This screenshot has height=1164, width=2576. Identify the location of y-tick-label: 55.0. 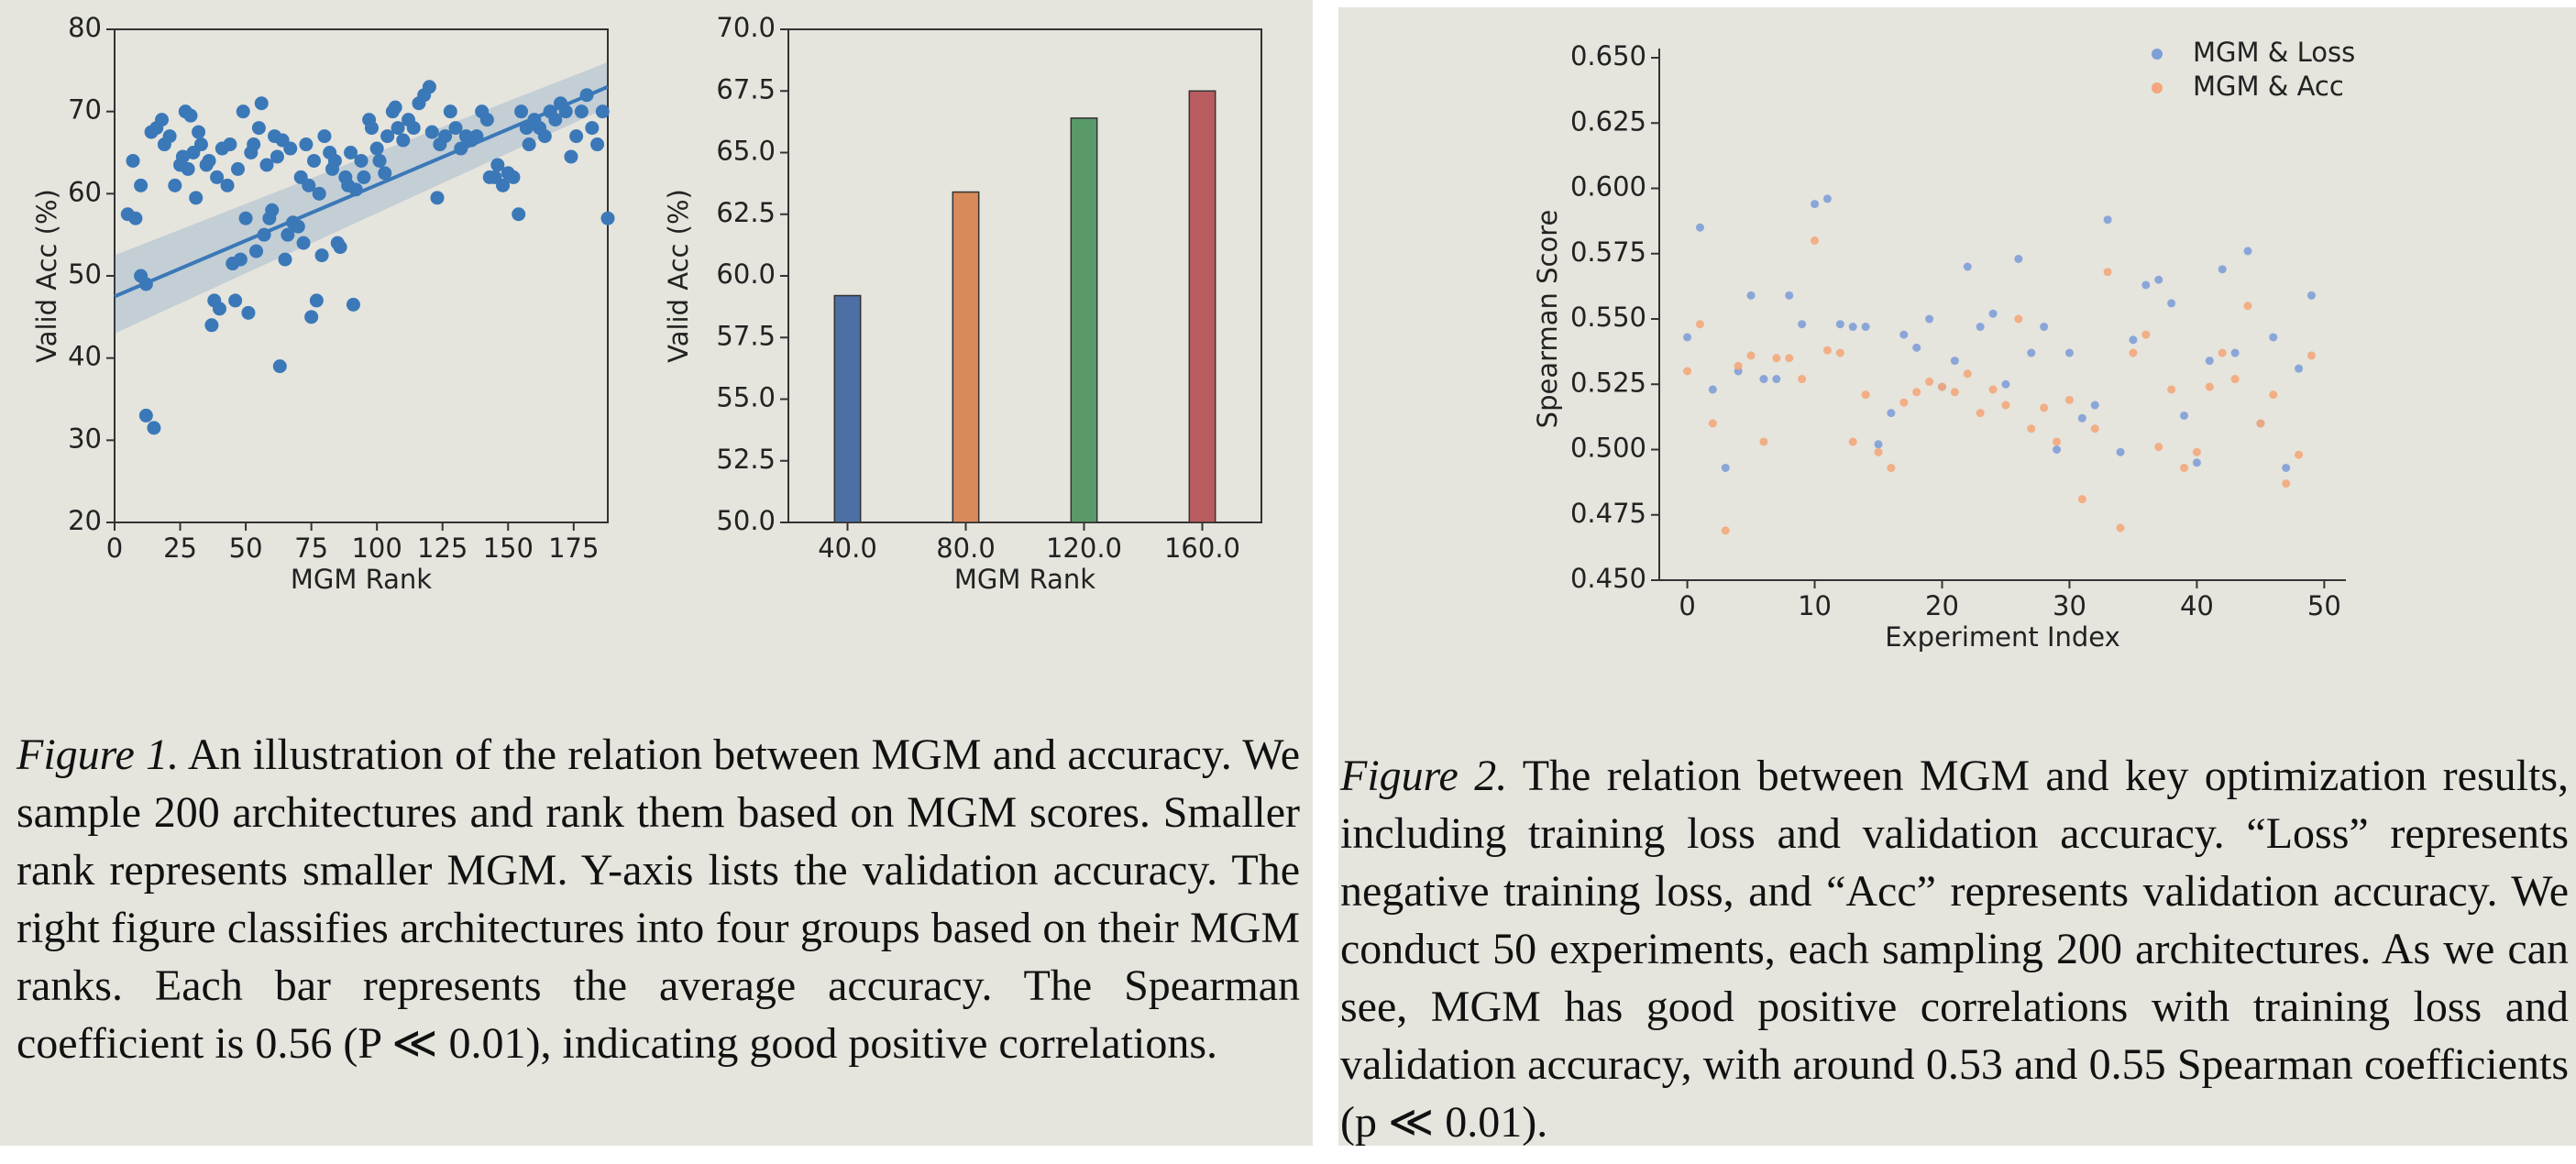
(746, 397).